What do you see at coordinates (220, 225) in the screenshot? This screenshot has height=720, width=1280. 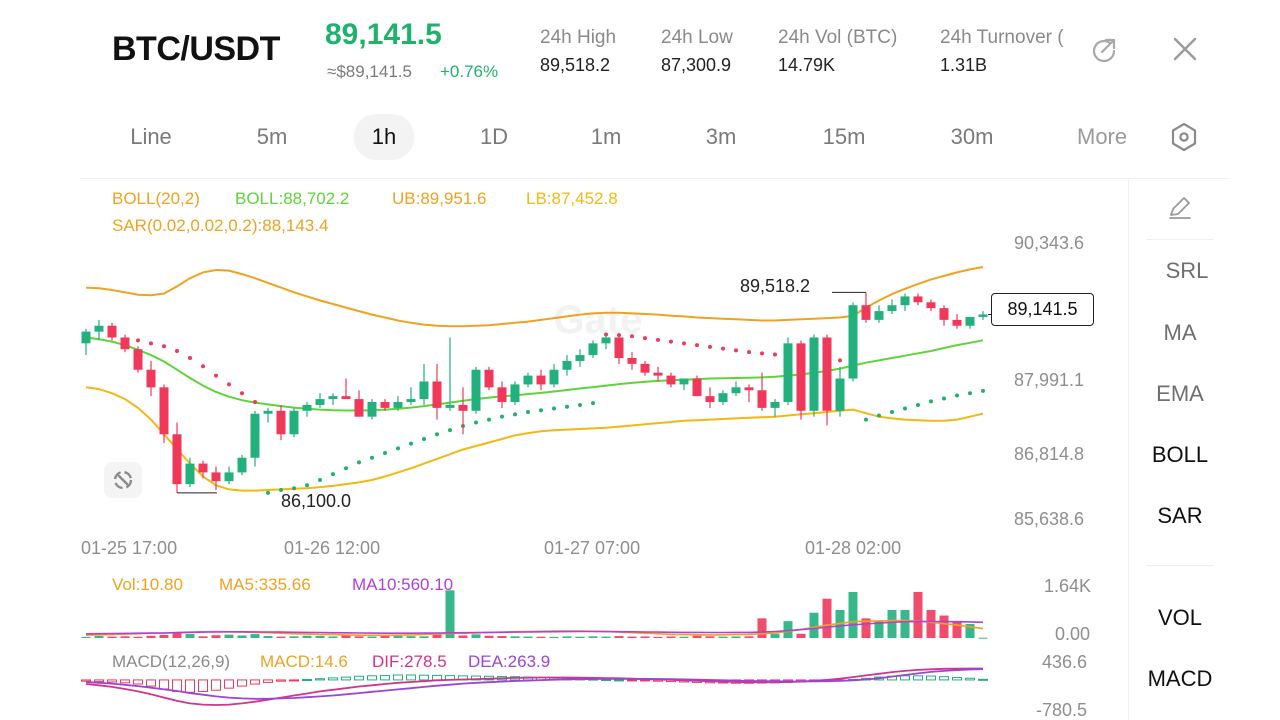 I see `legend-sar: SAR(0.02,0.02,0.2):88,143.4` at bounding box center [220, 225].